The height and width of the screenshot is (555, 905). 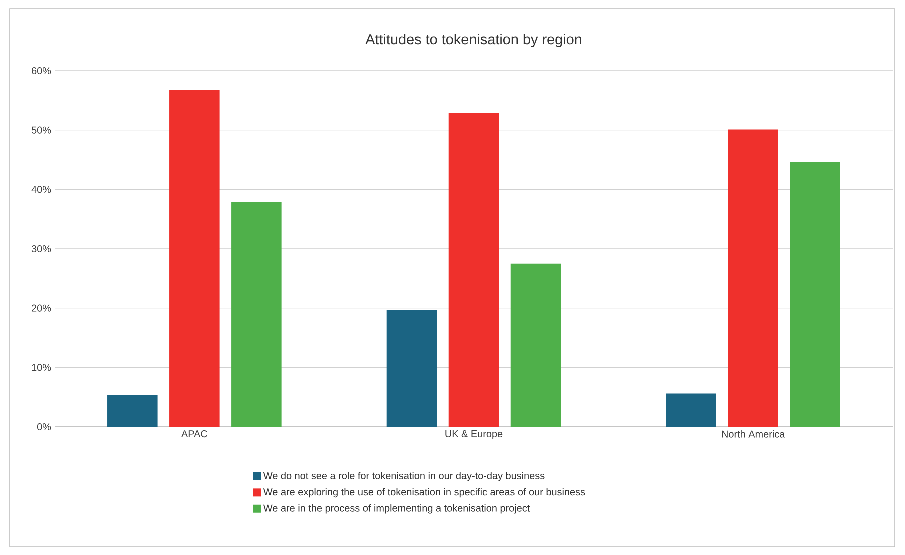 I want to click on y-tick-label: 10%, so click(x=42, y=368).